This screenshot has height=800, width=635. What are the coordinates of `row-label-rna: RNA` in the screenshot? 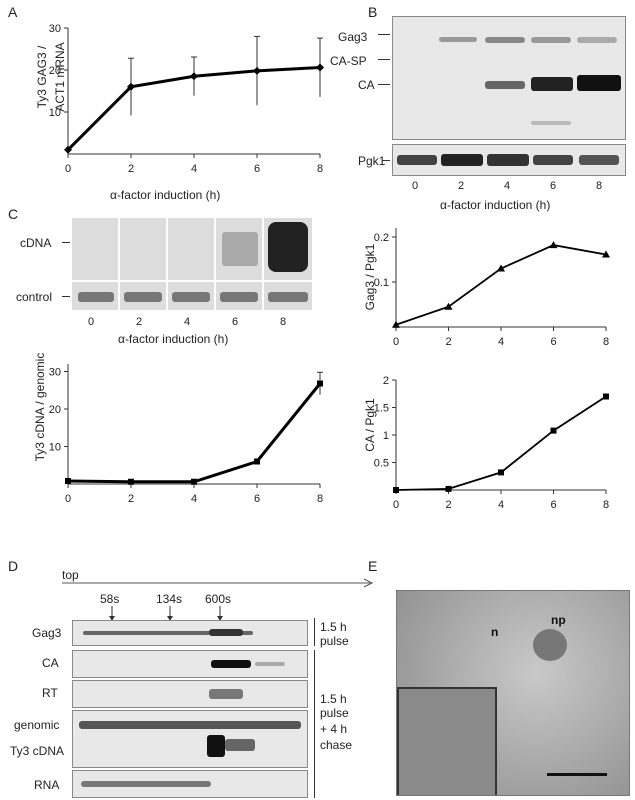 It's located at (47, 785).